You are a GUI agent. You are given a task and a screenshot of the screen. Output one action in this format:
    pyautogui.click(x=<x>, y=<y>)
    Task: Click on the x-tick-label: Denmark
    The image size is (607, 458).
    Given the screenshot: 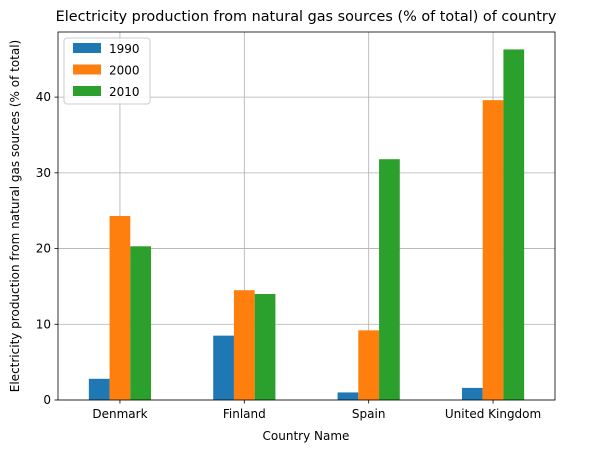 What is the action you would take?
    pyautogui.click(x=119, y=414)
    